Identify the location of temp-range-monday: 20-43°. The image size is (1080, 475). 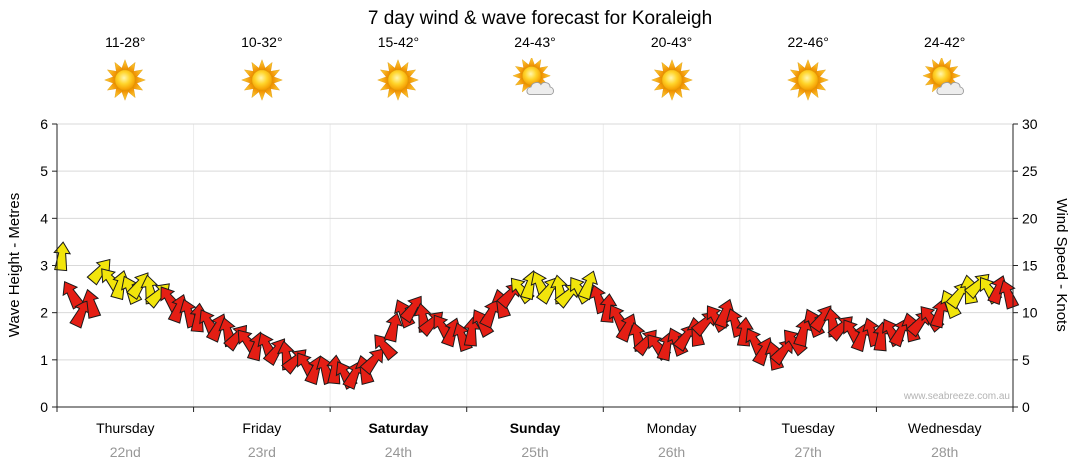
(671, 42).